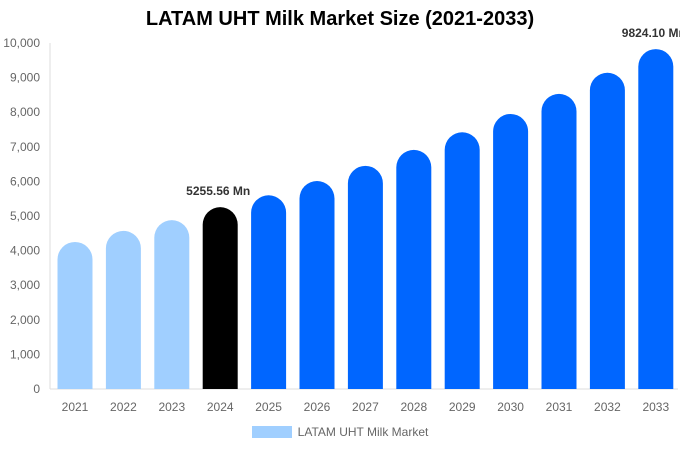 This screenshot has width=680, height=450. Describe the element at coordinates (559, 407) in the screenshot. I see `x-tick-label: 2031` at that location.